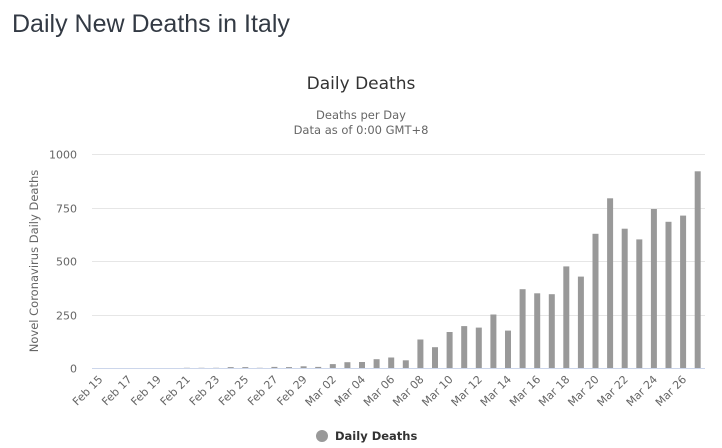 The height and width of the screenshot is (448, 722). Describe the element at coordinates (361, 130) in the screenshot. I see `chart-subtitle-line2: Data as of 0:00 GMT+8` at that location.